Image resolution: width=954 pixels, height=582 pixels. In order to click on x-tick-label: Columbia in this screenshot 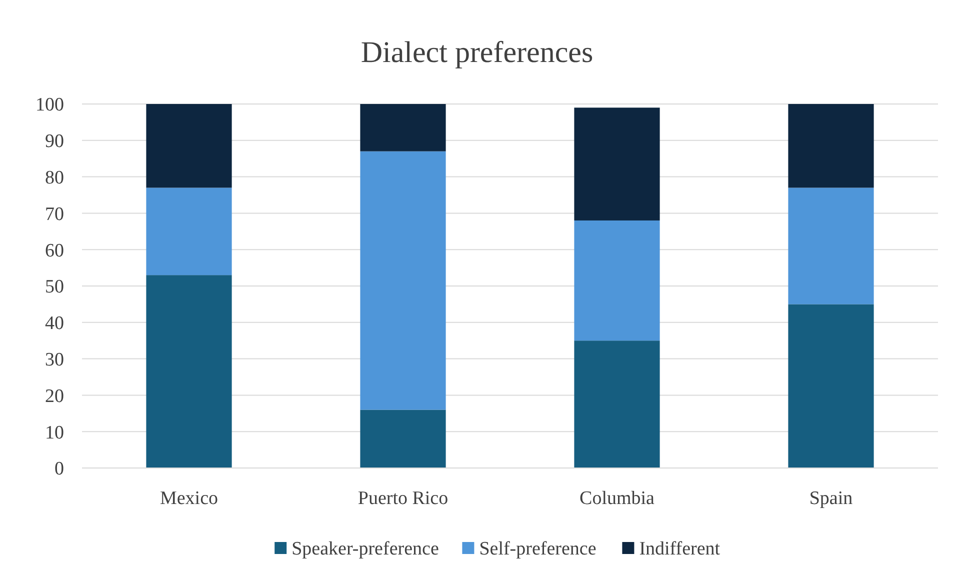, I will do `click(618, 498)`.